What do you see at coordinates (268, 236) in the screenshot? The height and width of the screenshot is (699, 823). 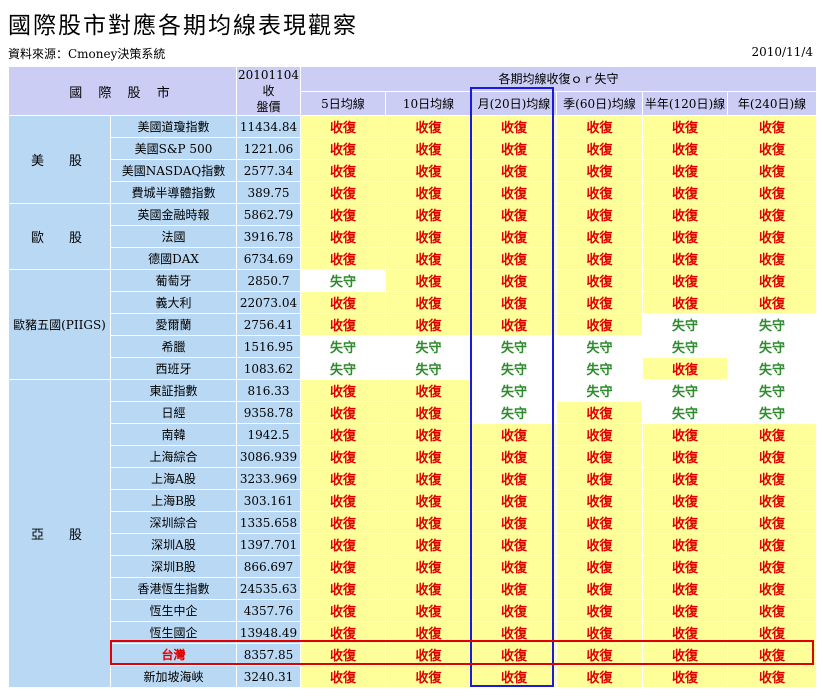 I see `closing-price: 3916.78` at bounding box center [268, 236].